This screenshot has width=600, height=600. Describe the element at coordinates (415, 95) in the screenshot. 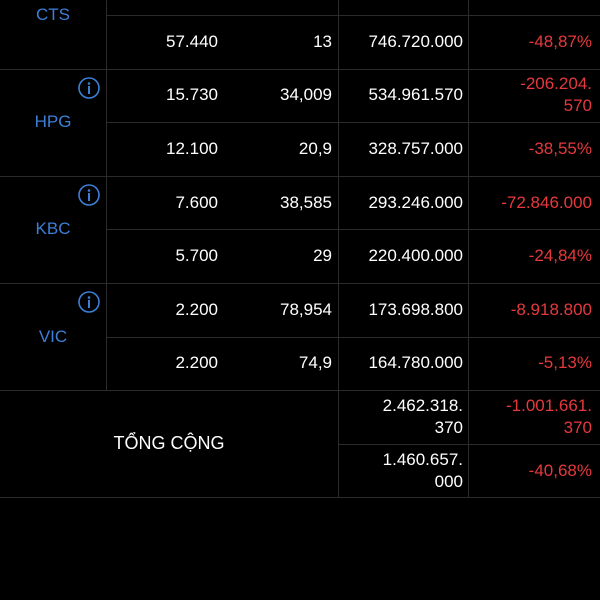

I see `value-cell: 534.961.570` at that location.